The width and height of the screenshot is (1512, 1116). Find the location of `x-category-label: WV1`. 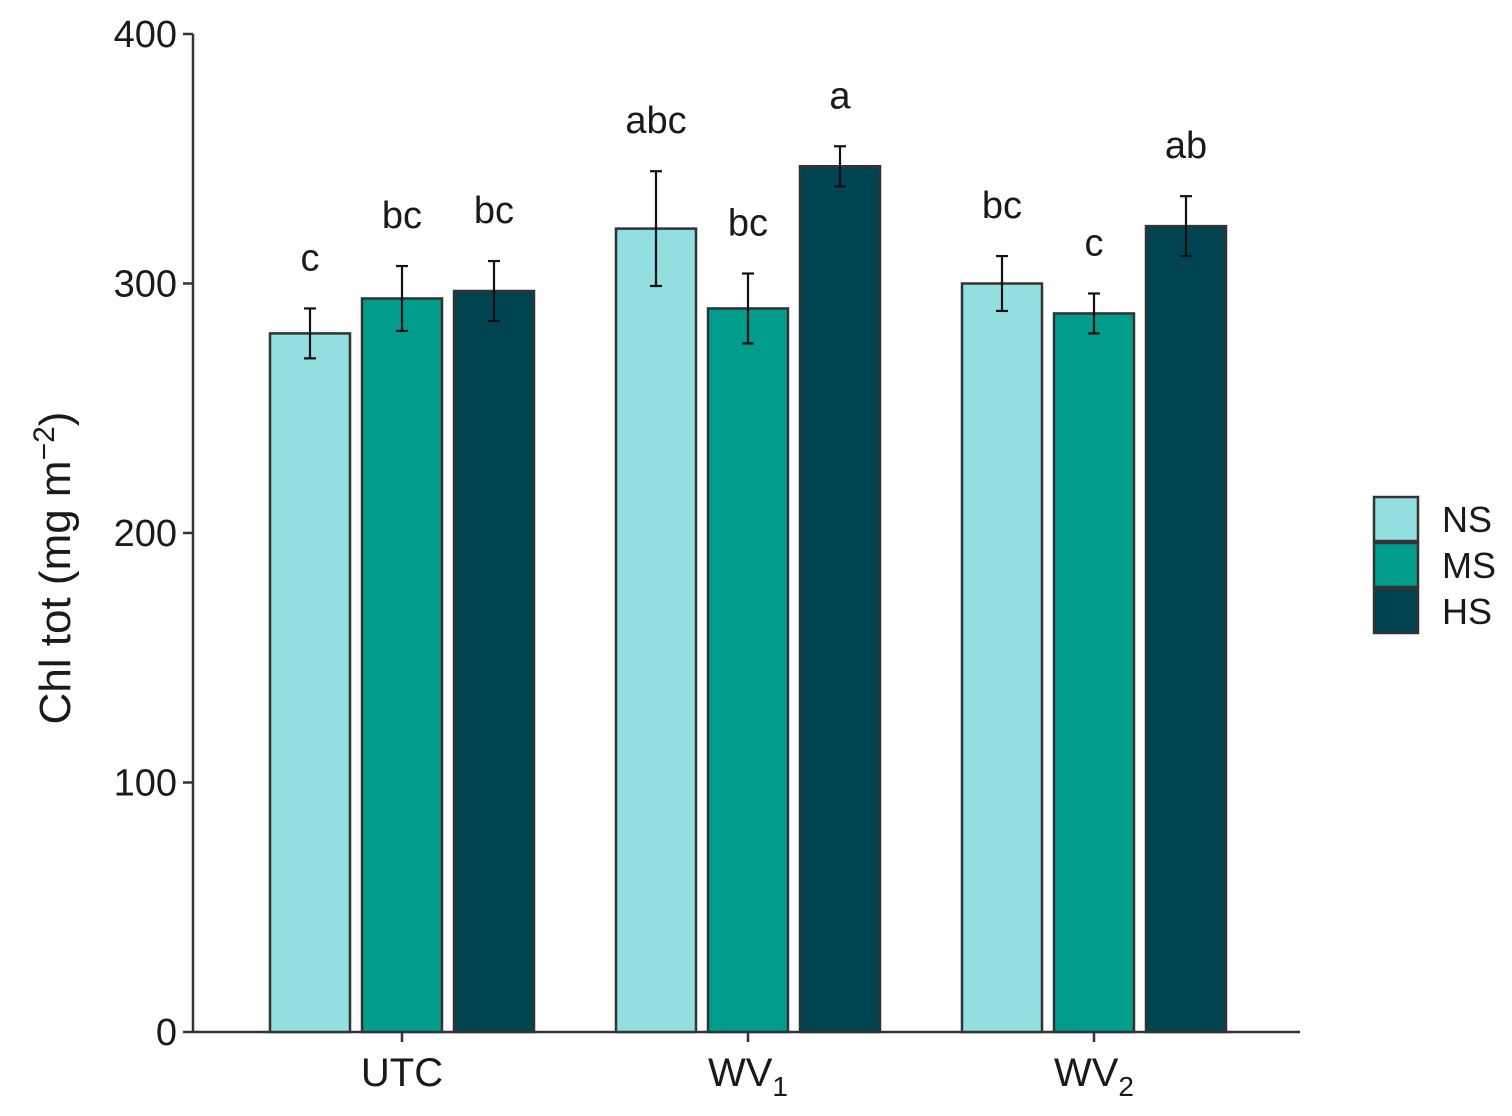

x-category-label: WV1 is located at coordinates (748, 1076).